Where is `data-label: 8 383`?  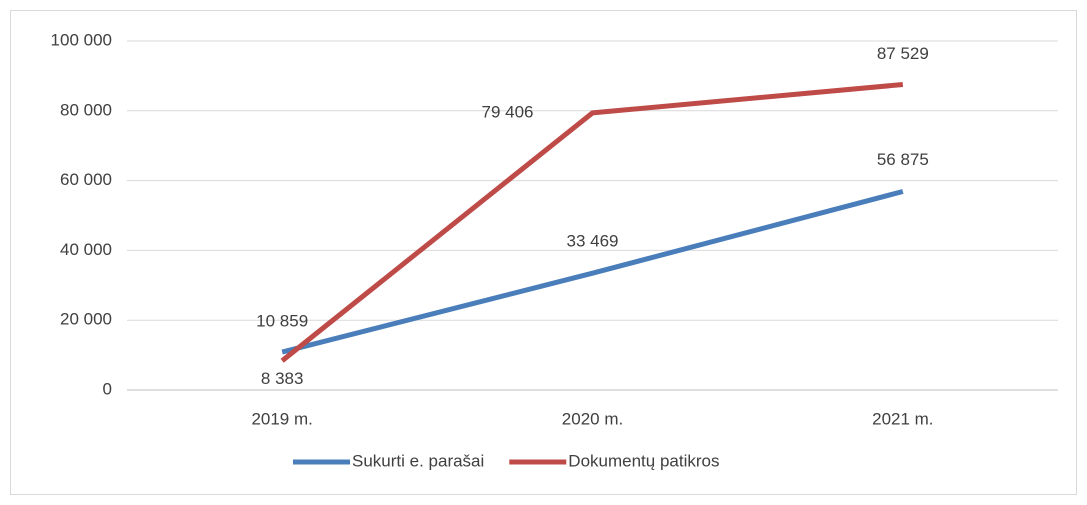 data-label: 8 383 is located at coordinates (282, 378).